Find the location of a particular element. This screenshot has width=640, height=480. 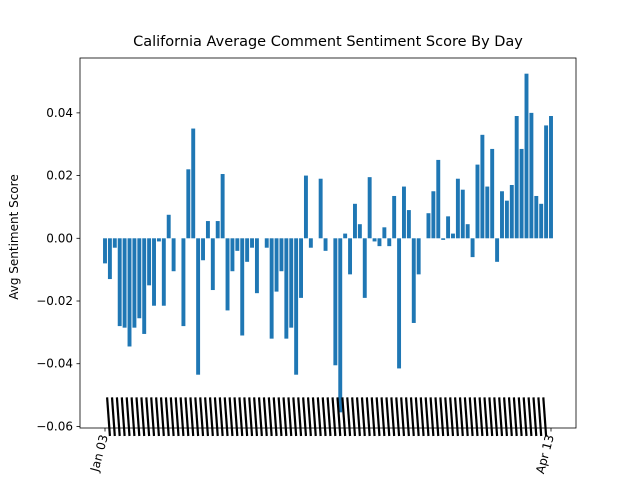

y-tick-label: −0.04 is located at coordinates (54, 364).